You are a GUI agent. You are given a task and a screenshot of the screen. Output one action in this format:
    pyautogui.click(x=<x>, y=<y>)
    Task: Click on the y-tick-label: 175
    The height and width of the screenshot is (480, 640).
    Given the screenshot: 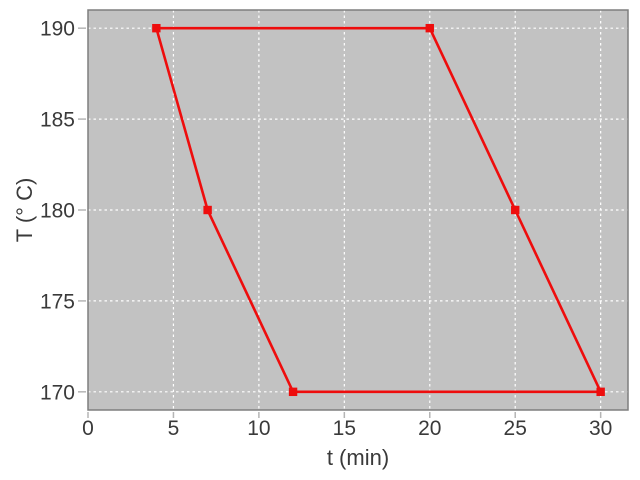 What is the action you would take?
    pyautogui.click(x=57, y=301)
    